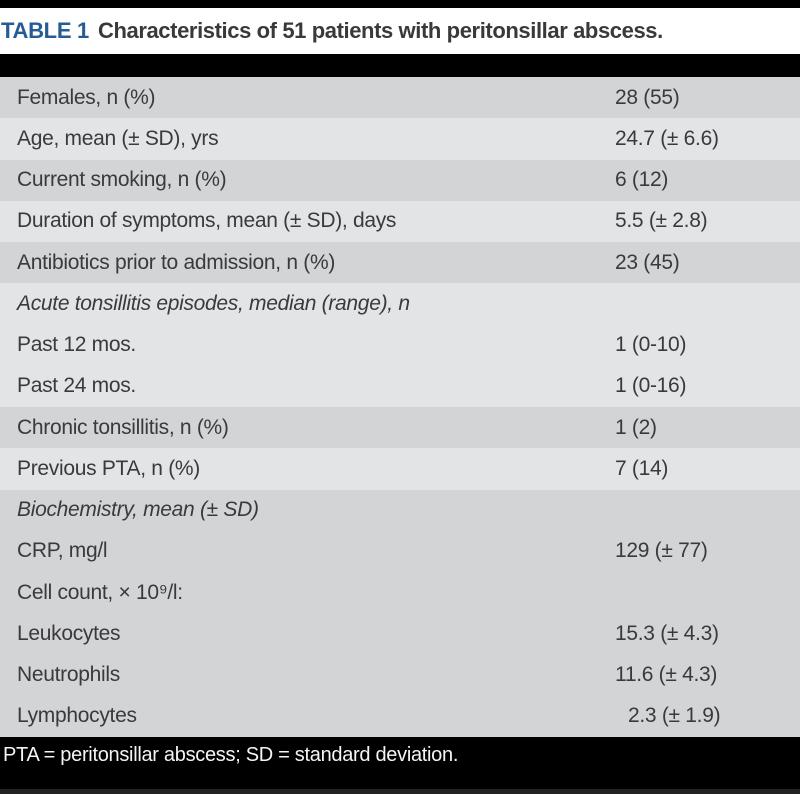 The width and height of the screenshot is (800, 794). I want to click on row-value: 6 (12), so click(642, 180).